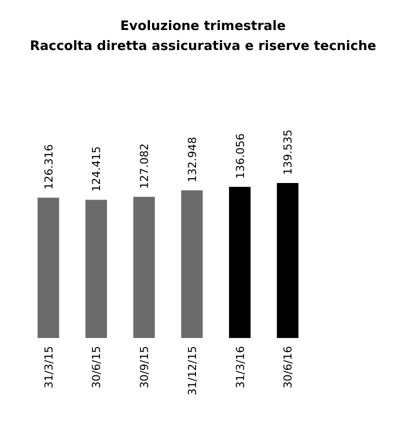 The image size is (408, 422). What do you see at coordinates (203, 26) in the screenshot?
I see `chart-title: Evoluzione trimestrale` at bounding box center [203, 26].